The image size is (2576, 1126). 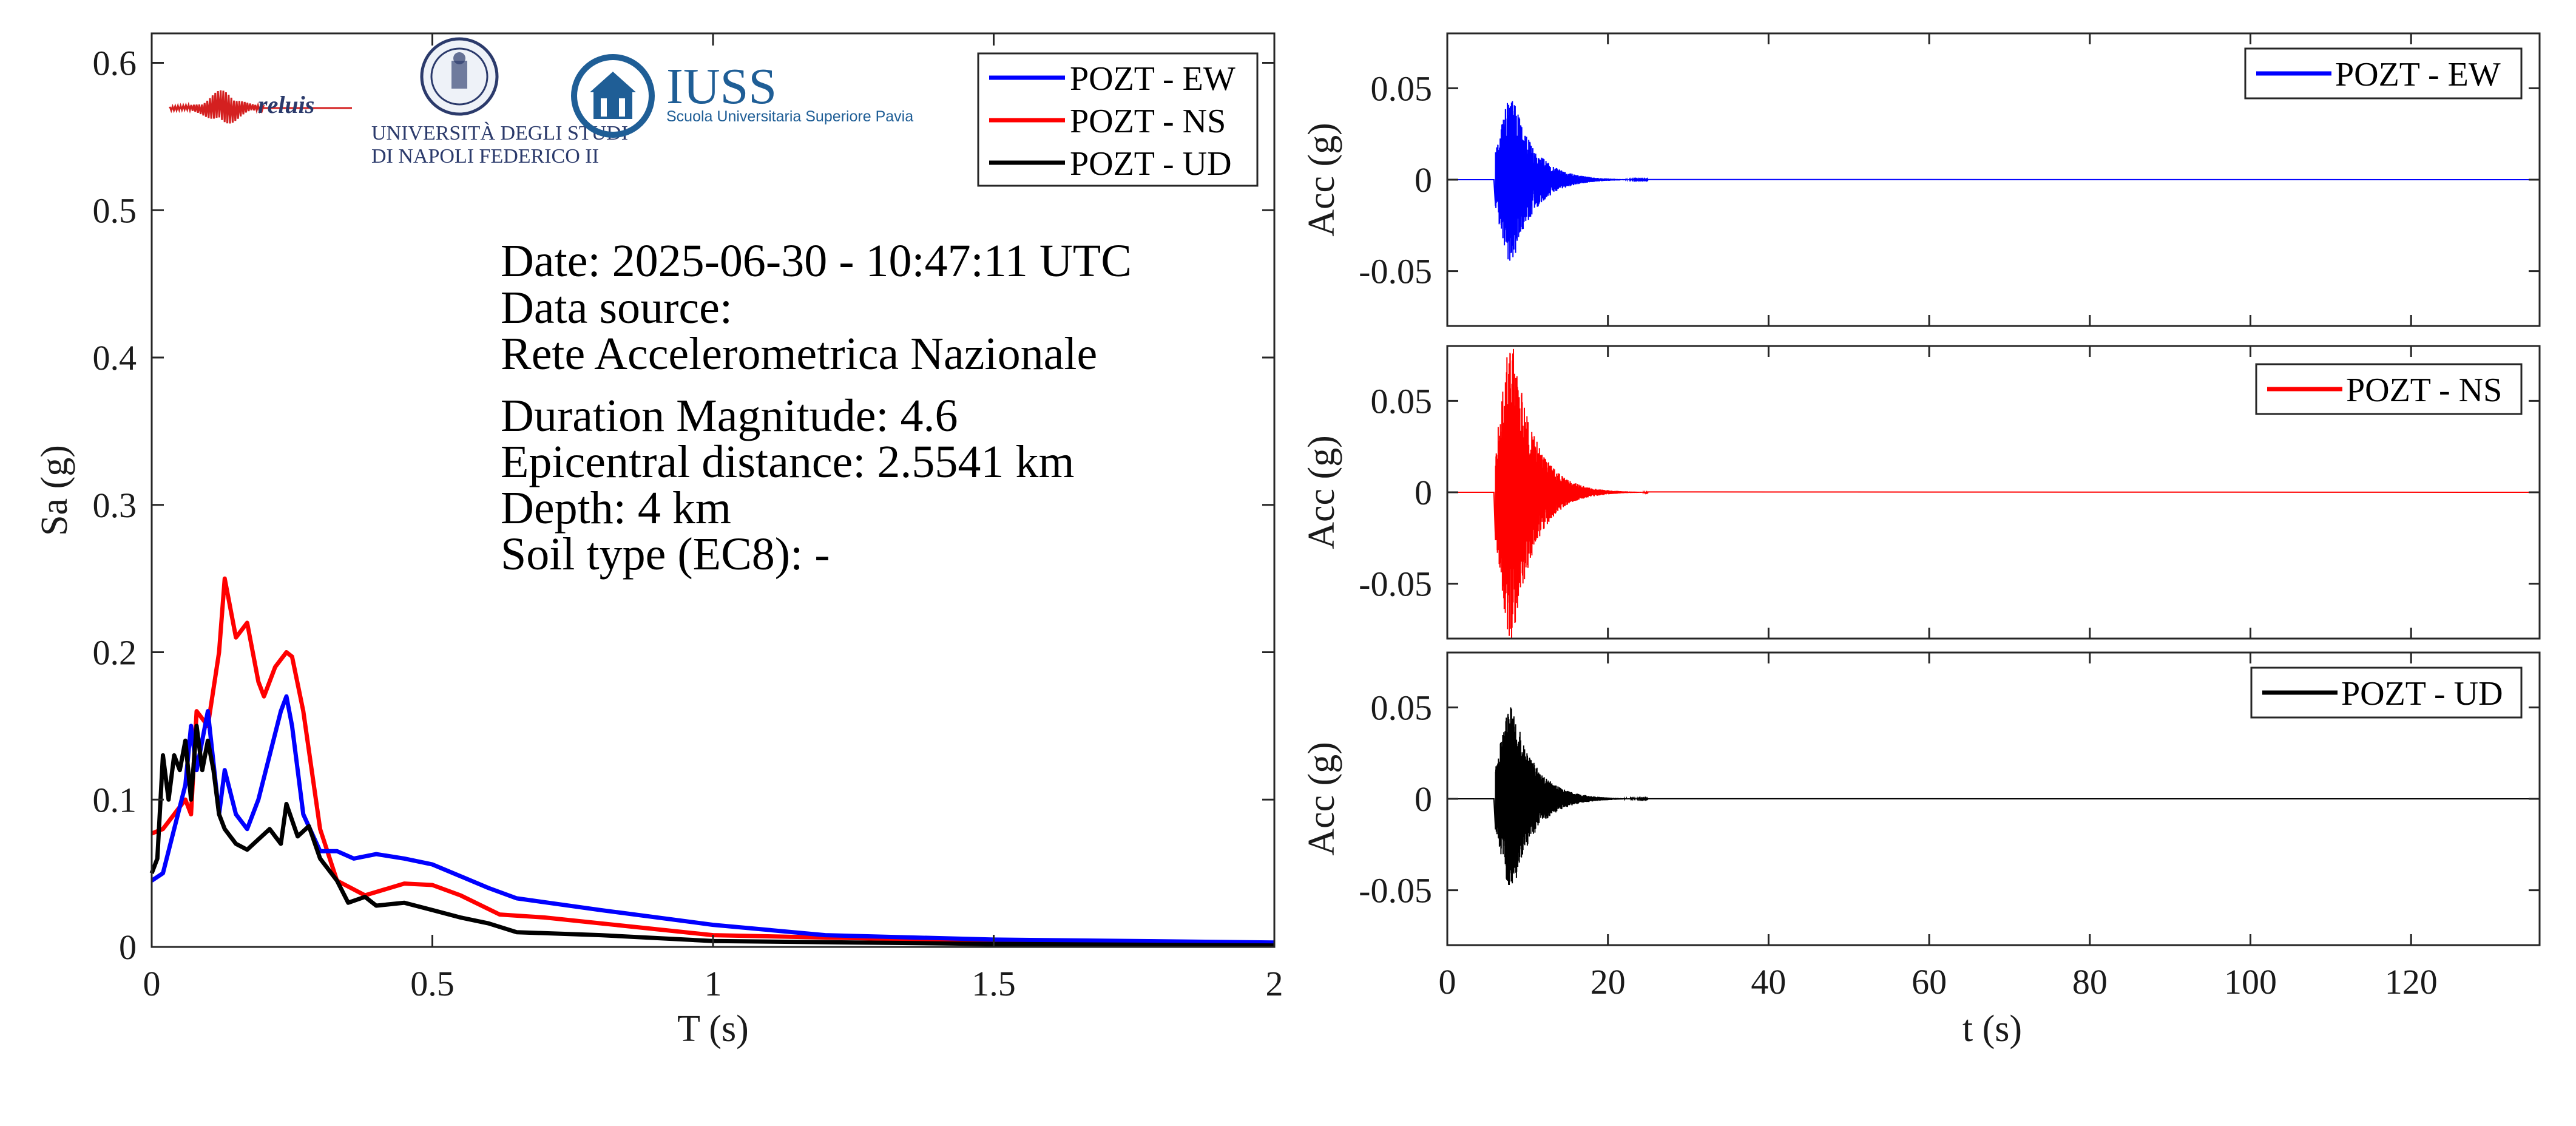 I want to click on spectrum-x-tick-label: 0.5, so click(x=432, y=983).